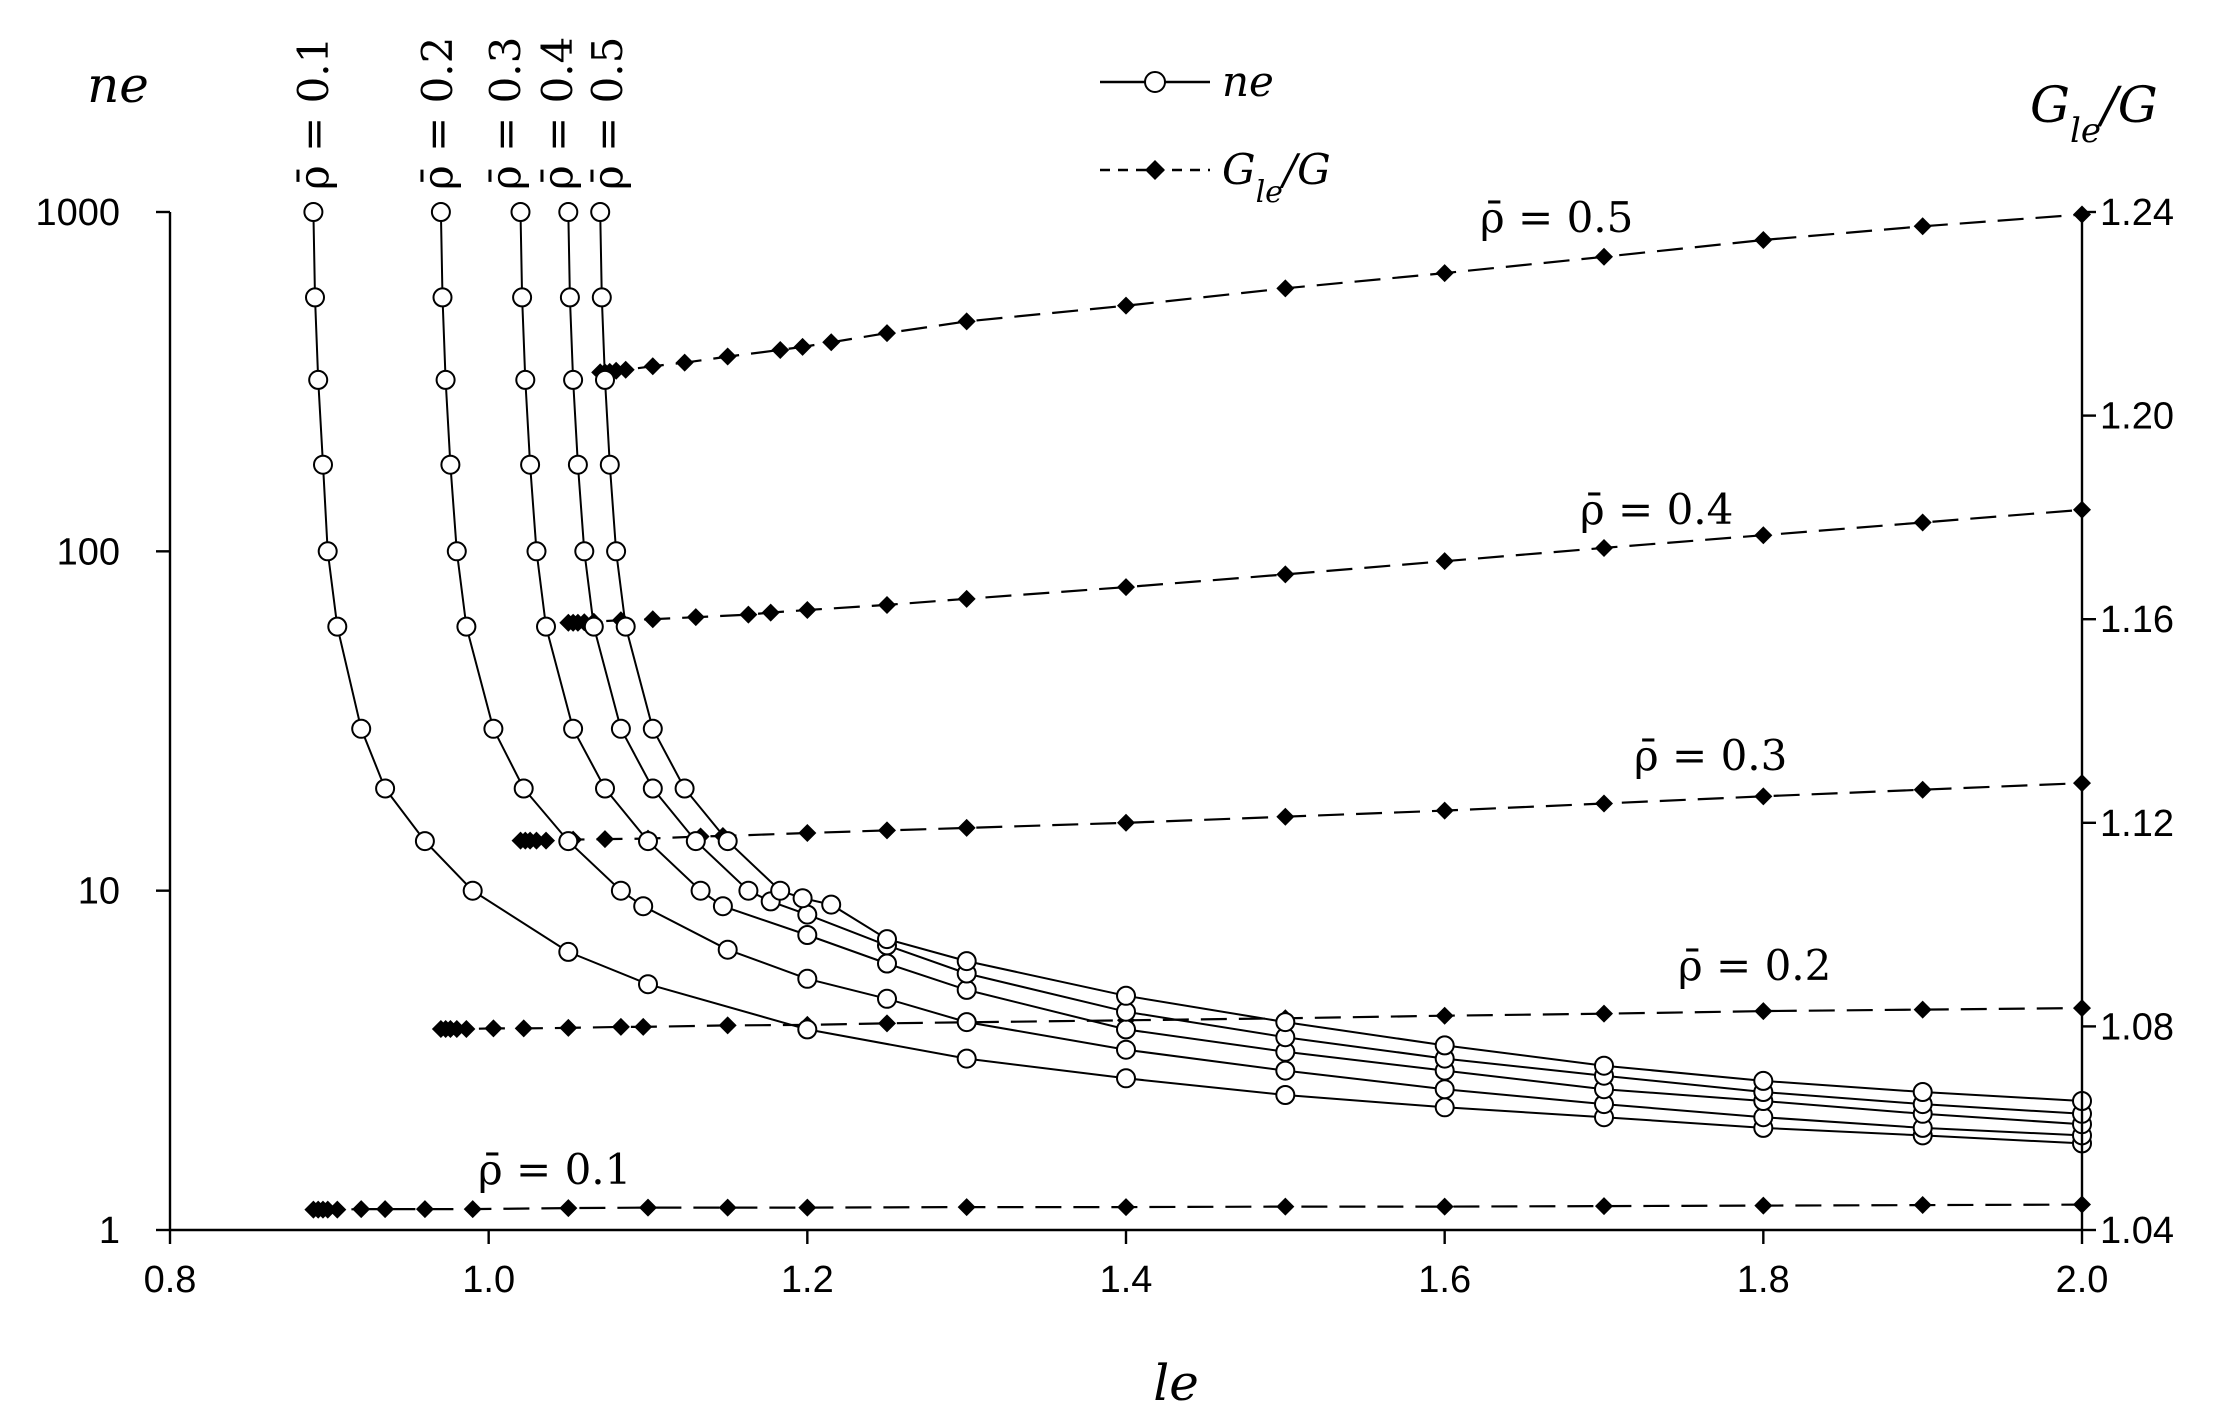 The image size is (2234, 1419). Describe the element at coordinates (1763, 1280) in the screenshot. I see `x-tick-label: 1.8` at that location.